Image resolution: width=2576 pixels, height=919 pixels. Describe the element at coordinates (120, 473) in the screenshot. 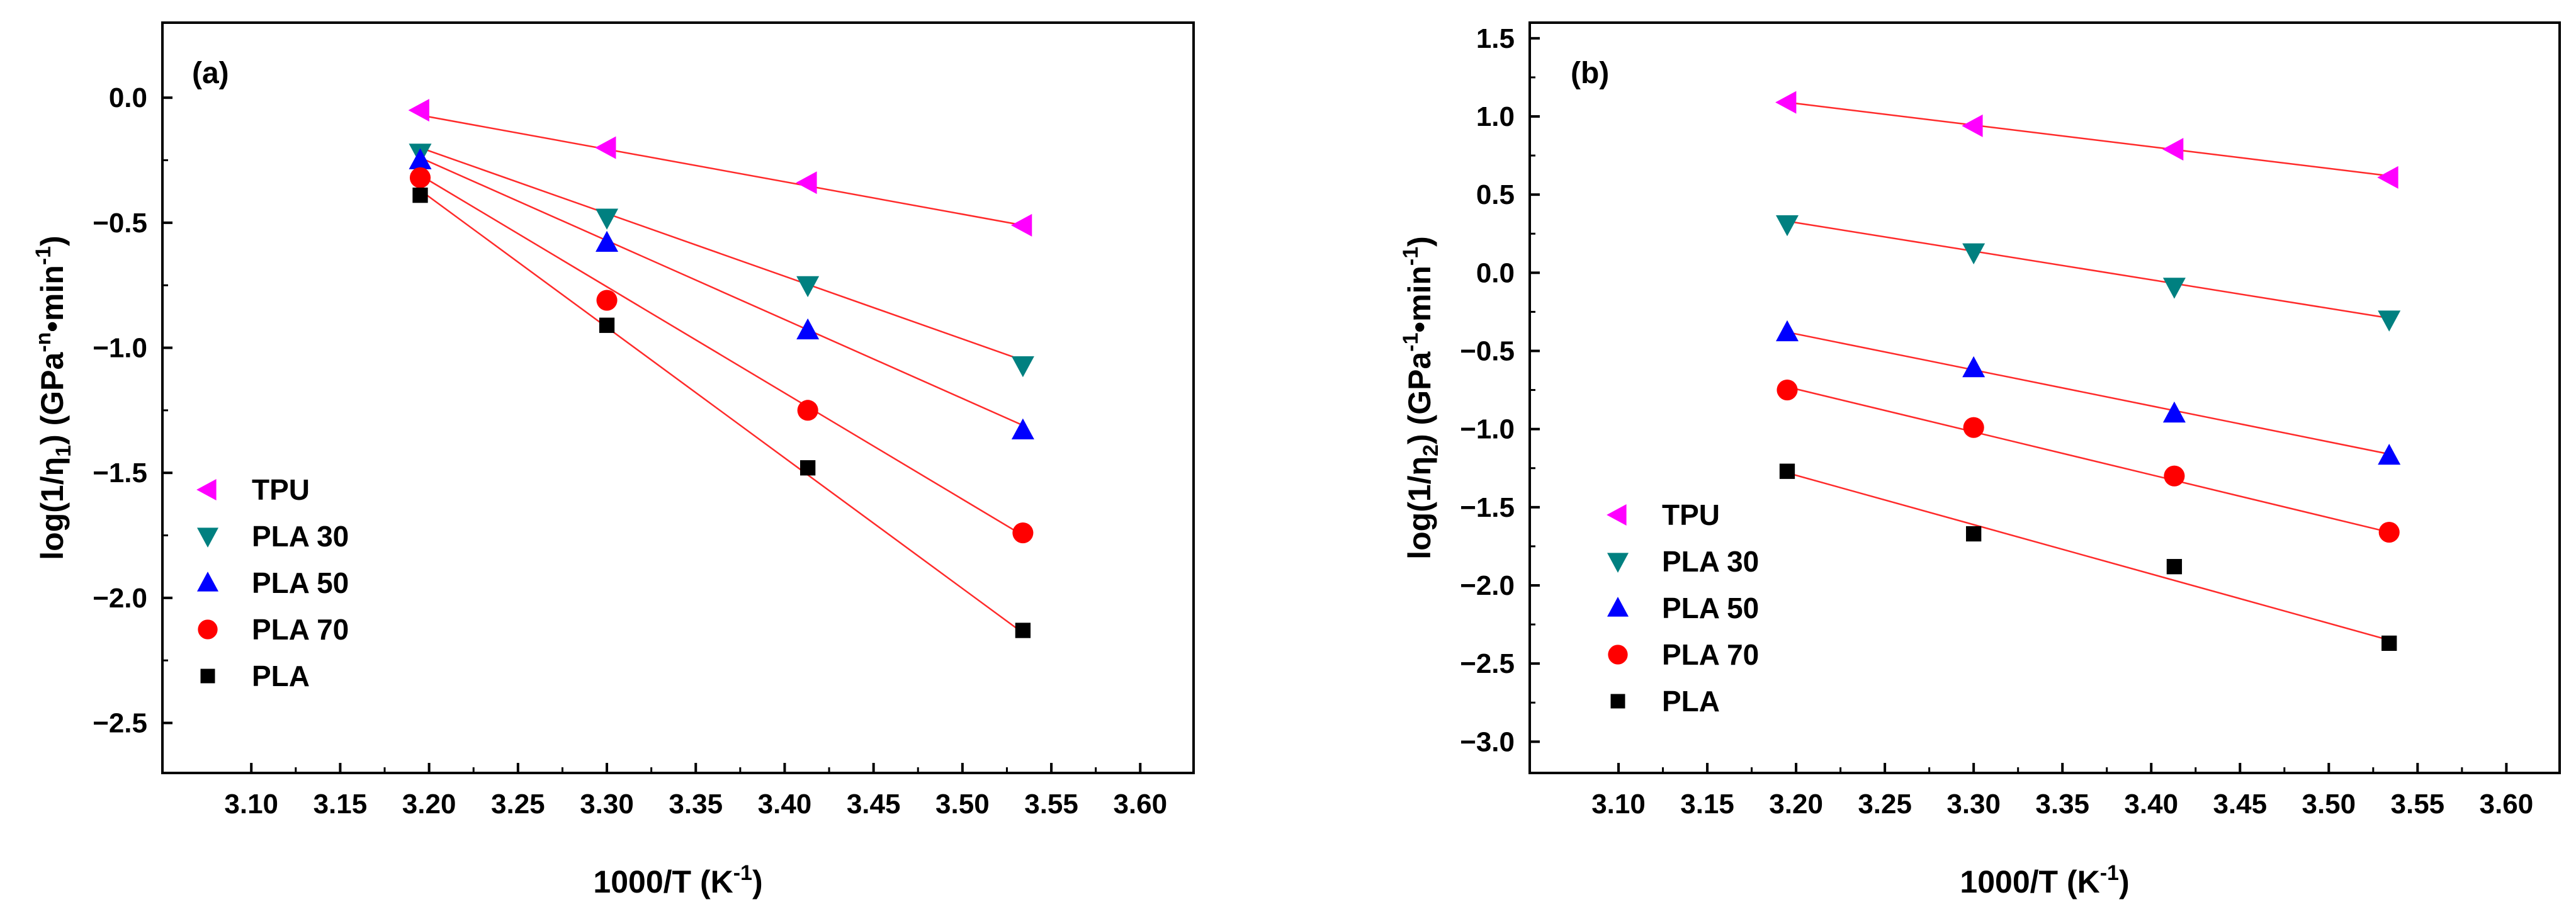

I see `y-tick-label: −1.5` at that location.